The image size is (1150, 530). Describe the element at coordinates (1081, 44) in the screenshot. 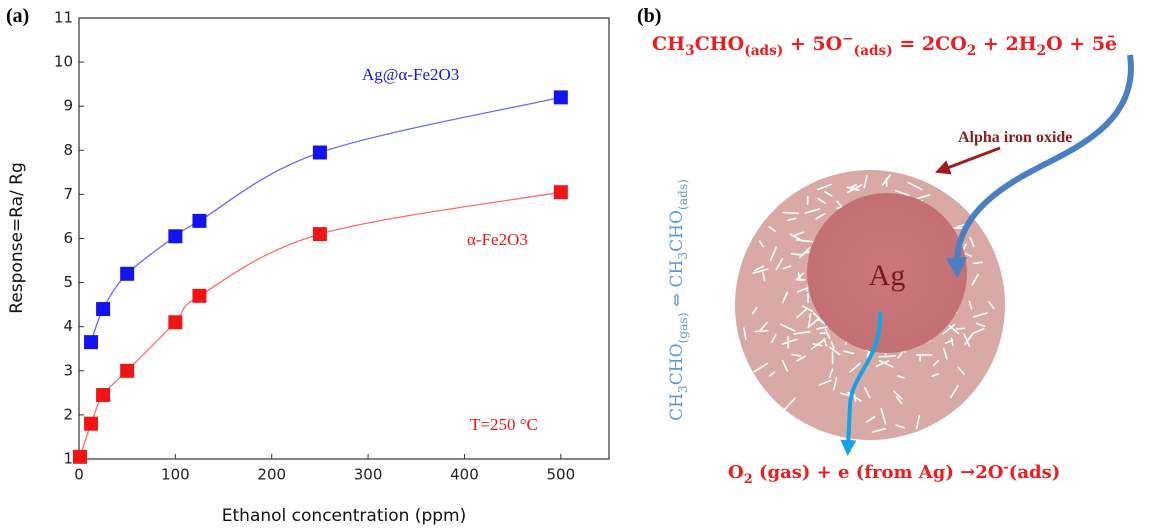

I see `formula-part: O + 5ē` at that location.